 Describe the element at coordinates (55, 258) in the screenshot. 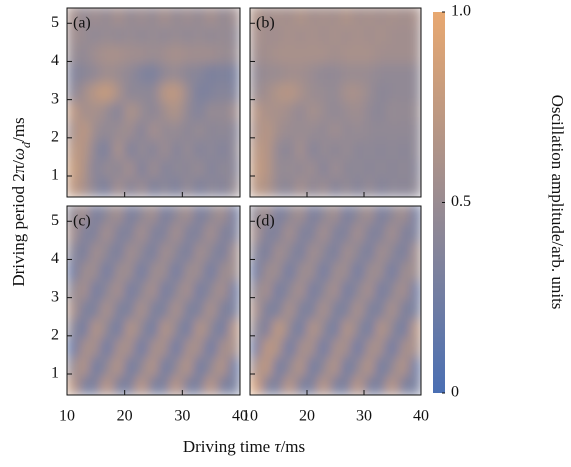

I see `y-tick-label: 4` at that location.